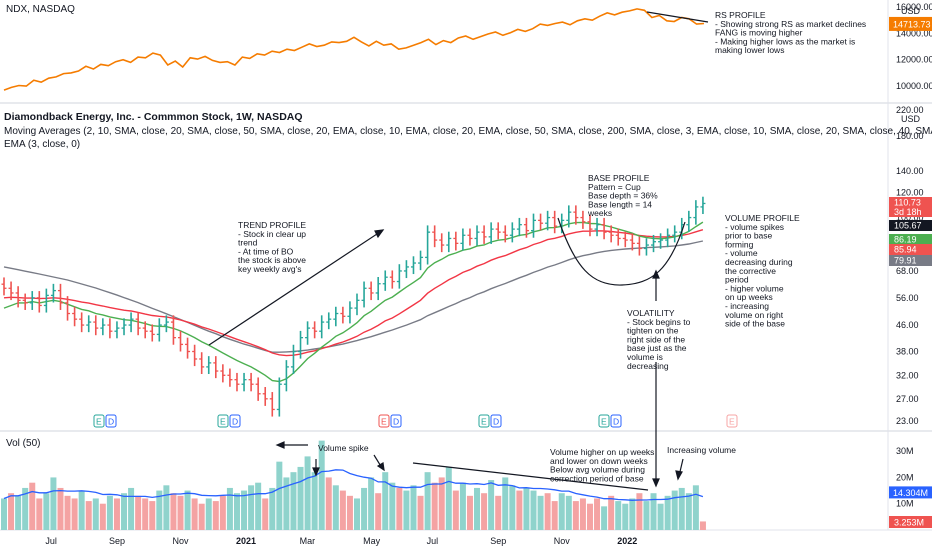 The image size is (932, 555). I want to click on price-tick-label: 140.00, so click(910, 171).